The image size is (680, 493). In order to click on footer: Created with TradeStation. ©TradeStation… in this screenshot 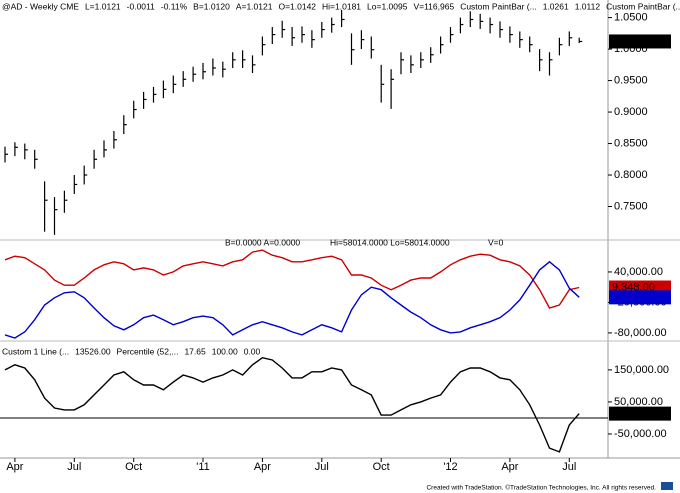, I will do `click(541, 488)`.